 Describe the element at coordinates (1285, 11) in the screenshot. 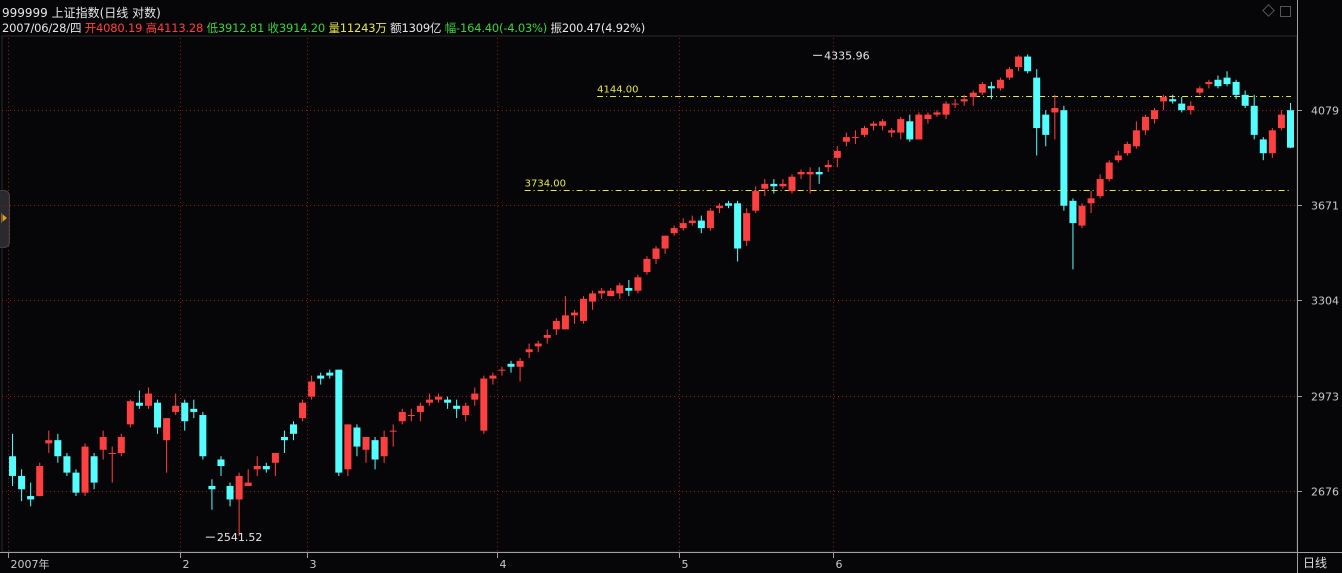

I see `restore-window-icon` at that location.